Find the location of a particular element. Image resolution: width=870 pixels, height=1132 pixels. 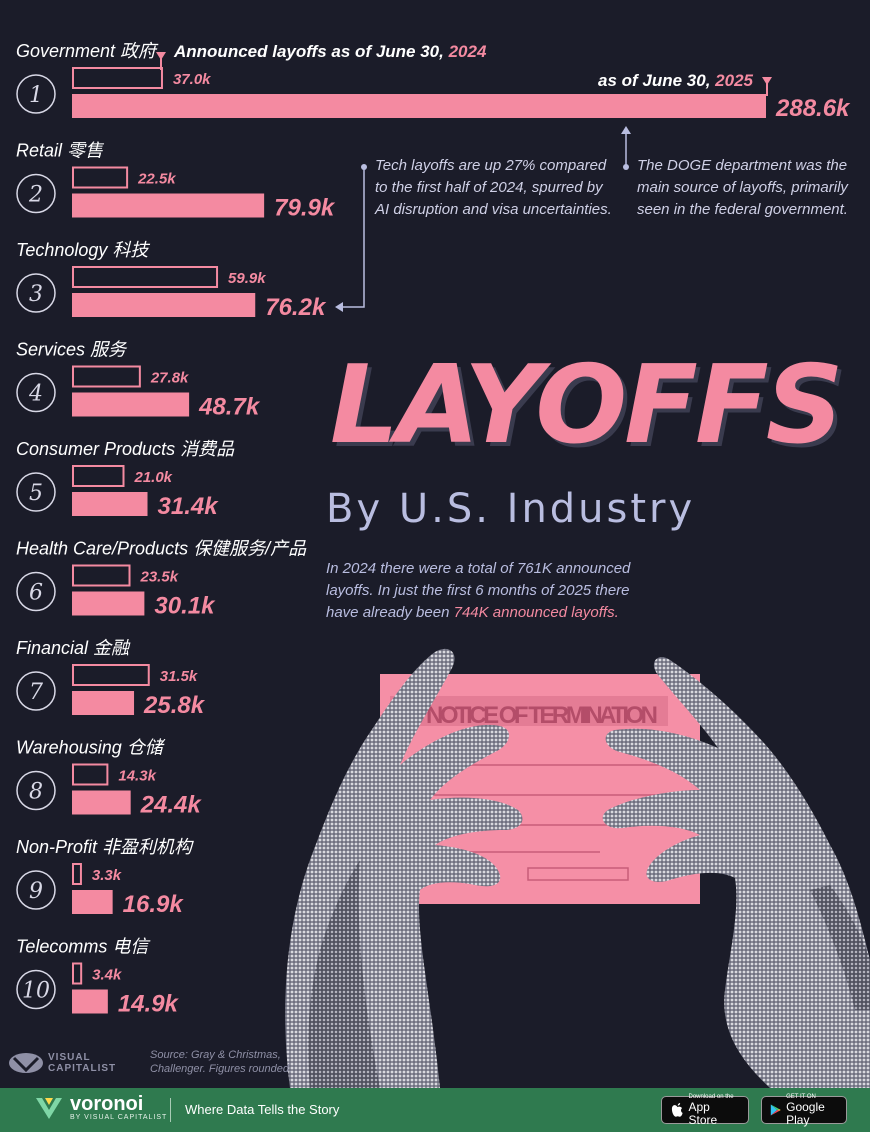

rank-number: 9 is located at coordinates (36, 891).